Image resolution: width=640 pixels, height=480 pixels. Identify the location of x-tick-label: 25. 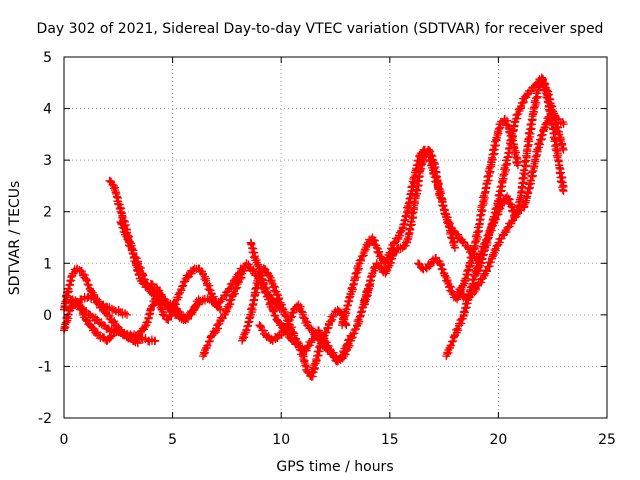
(607, 440).